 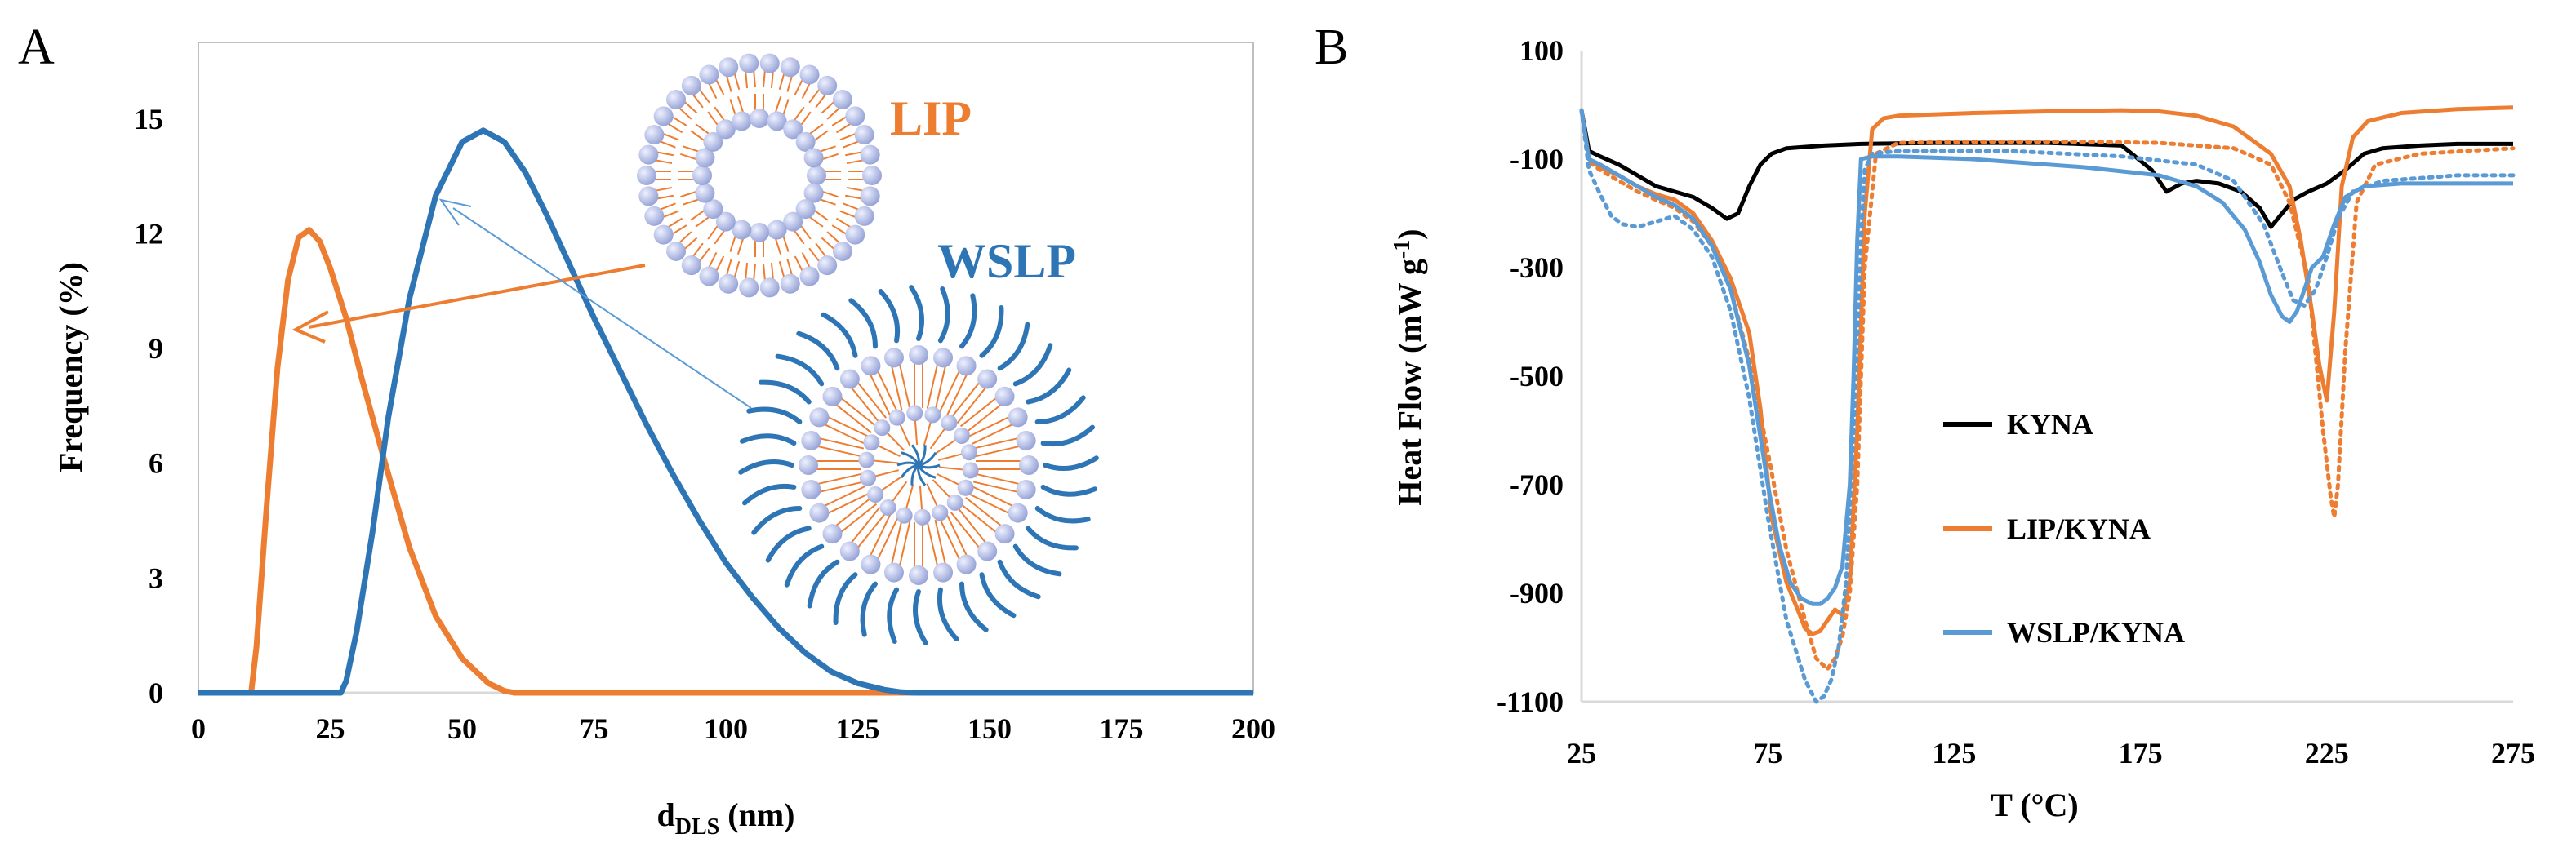 What do you see at coordinates (310, 327) in the screenshot?
I see `lip-arrow-head` at bounding box center [310, 327].